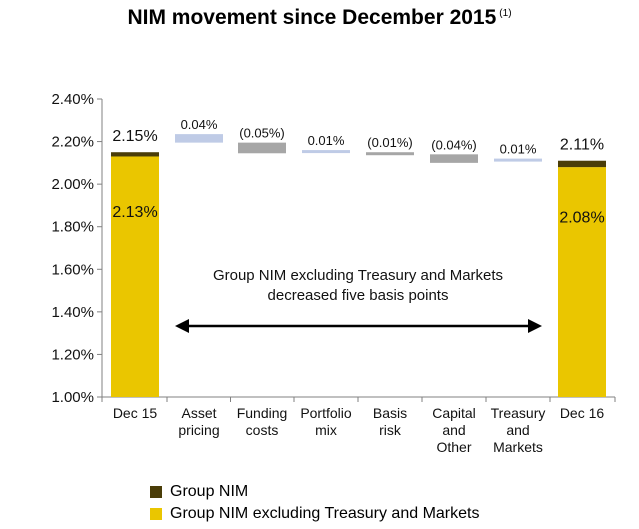 The width and height of the screenshot is (639, 529). Describe the element at coordinates (518, 447) in the screenshot. I see `x-category-label: Markets` at that location.